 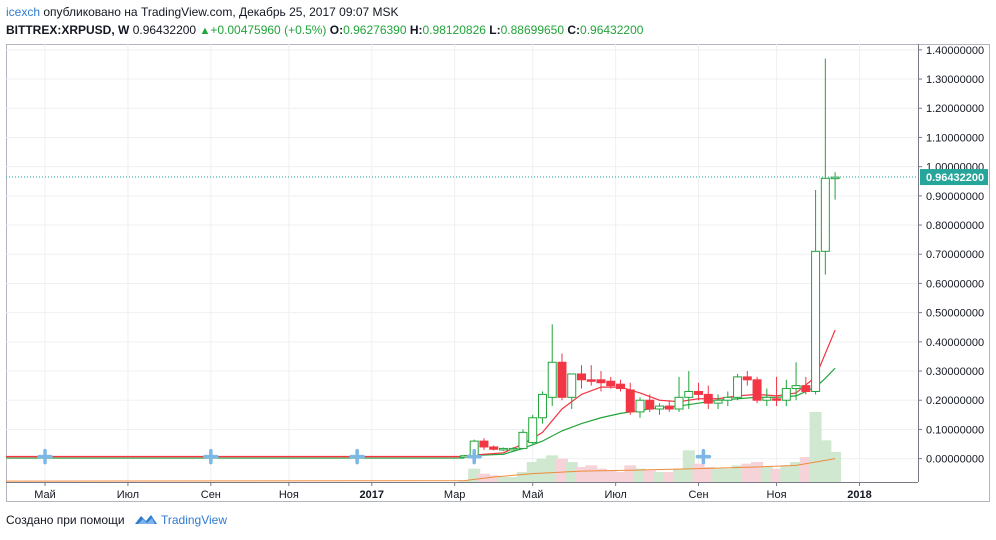 What do you see at coordinates (454, 30) in the screenshot?
I see `high-value: 0.98120826` at bounding box center [454, 30].